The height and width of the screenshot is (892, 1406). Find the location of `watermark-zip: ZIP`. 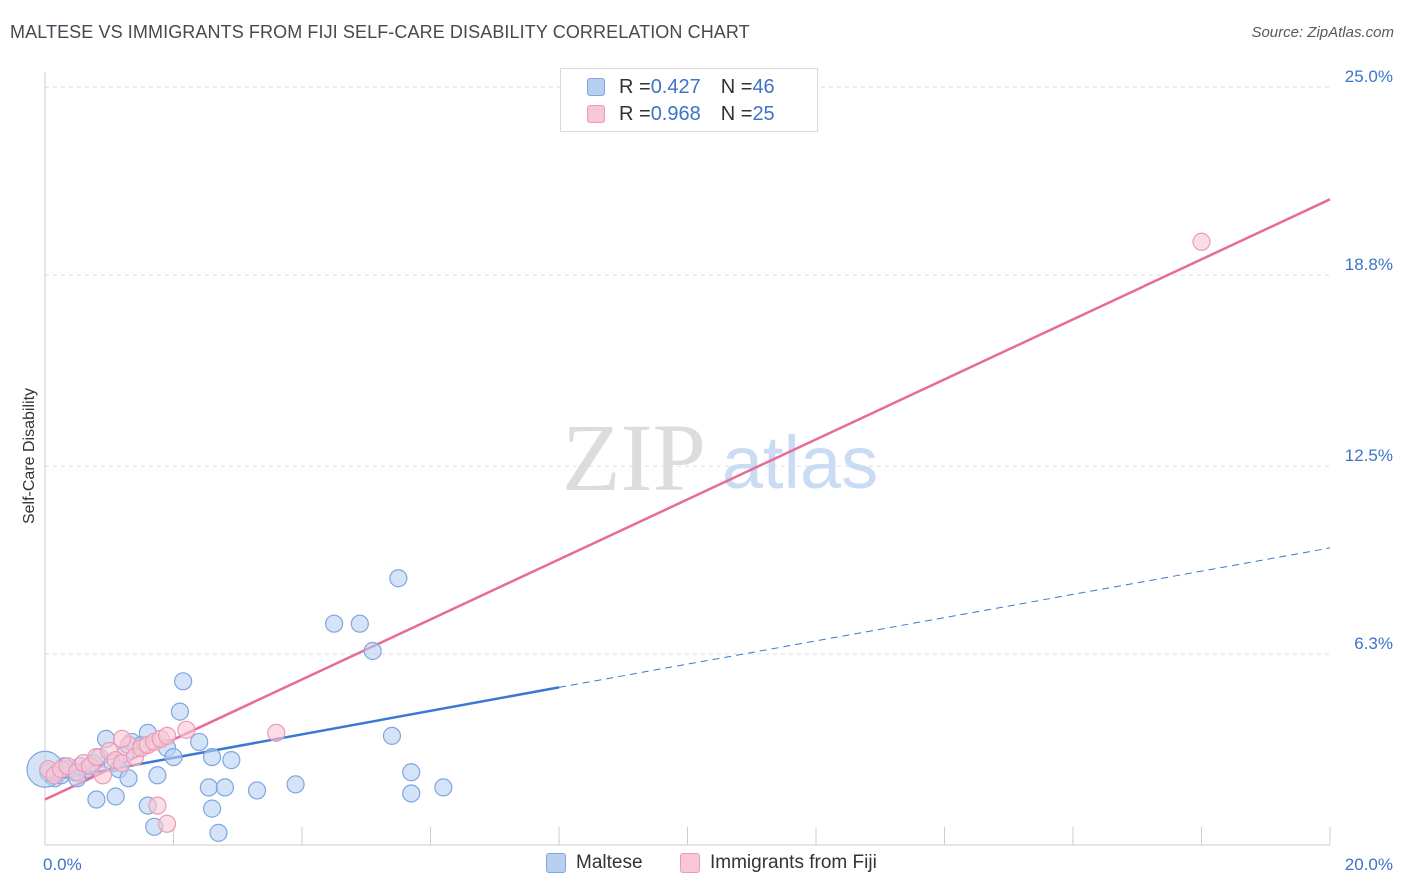

watermark-zip: ZIP is located at coordinates (634, 457).